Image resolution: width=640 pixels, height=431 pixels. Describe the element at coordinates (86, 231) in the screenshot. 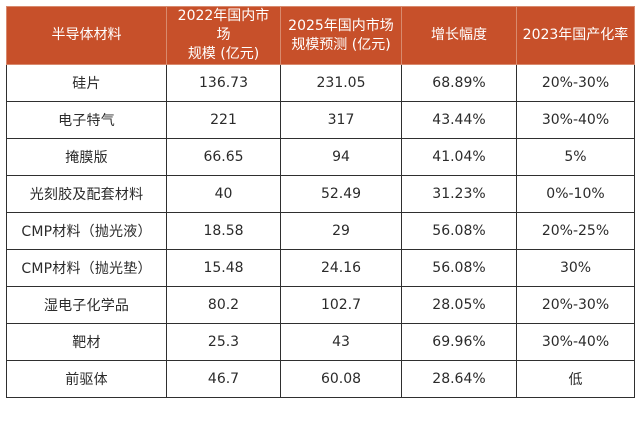

I see `material-name-cell: CMP材料（抛光液）` at that location.